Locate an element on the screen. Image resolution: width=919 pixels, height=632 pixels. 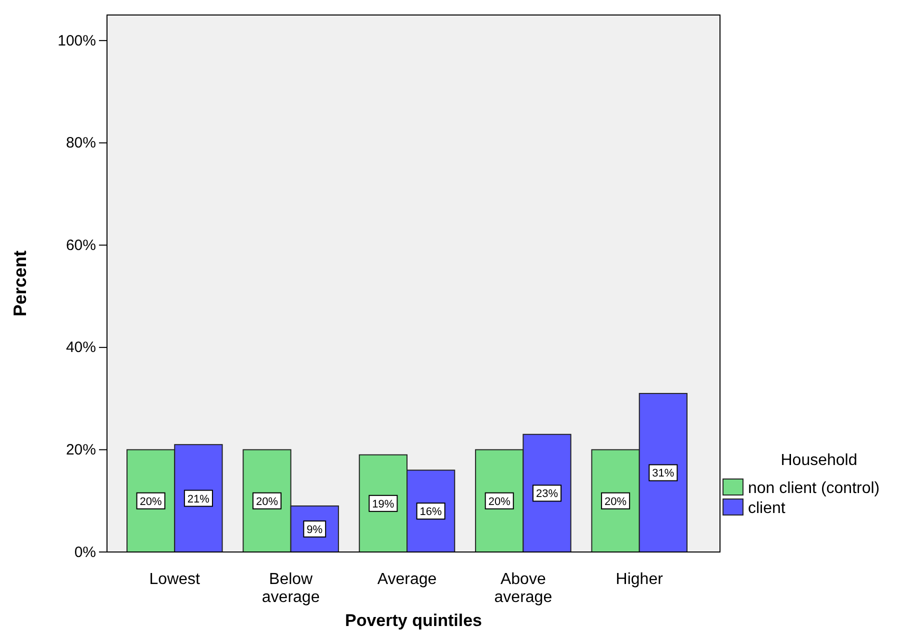
x-axis-title: Poverty quintiles is located at coordinates (413, 620).